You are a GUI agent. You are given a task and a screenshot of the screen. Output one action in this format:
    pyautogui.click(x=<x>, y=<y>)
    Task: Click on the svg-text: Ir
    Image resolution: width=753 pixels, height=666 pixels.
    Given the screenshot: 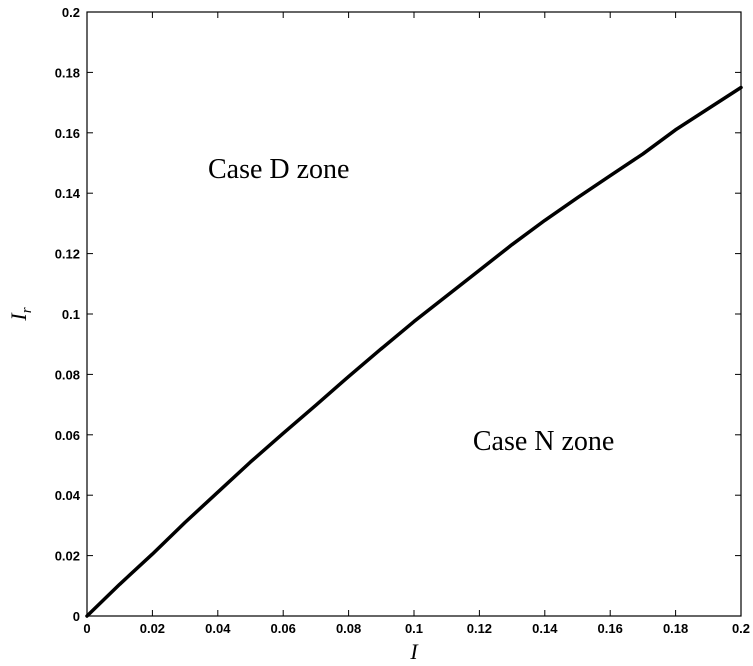 What is the action you would take?
    pyautogui.click(x=20, y=314)
    